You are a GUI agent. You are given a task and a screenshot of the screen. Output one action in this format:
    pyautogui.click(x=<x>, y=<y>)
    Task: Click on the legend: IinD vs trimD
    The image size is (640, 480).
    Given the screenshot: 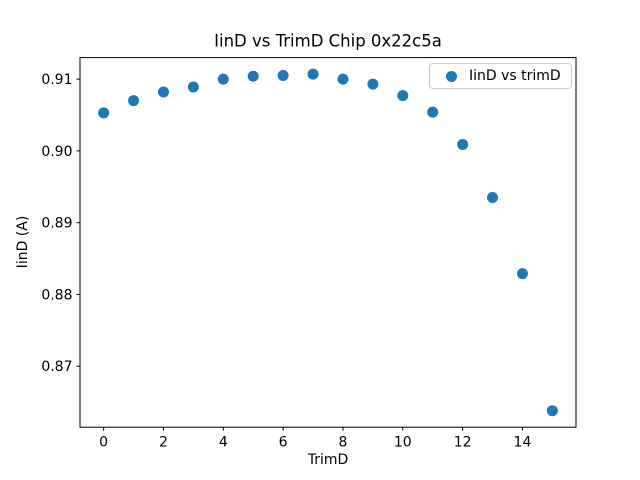 What is the action you would take?
    pyautogui.click(x=500, y=76)
    